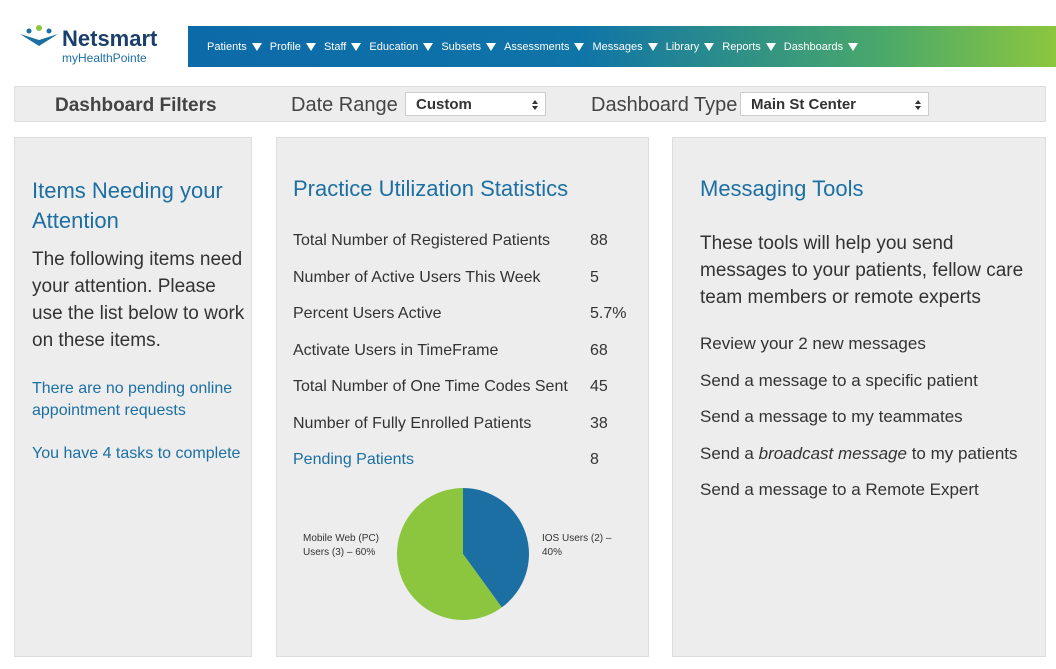  Describe the element at coordinates (544, 47) in the screenshot. I see `nav-item: Assessments` at that location.